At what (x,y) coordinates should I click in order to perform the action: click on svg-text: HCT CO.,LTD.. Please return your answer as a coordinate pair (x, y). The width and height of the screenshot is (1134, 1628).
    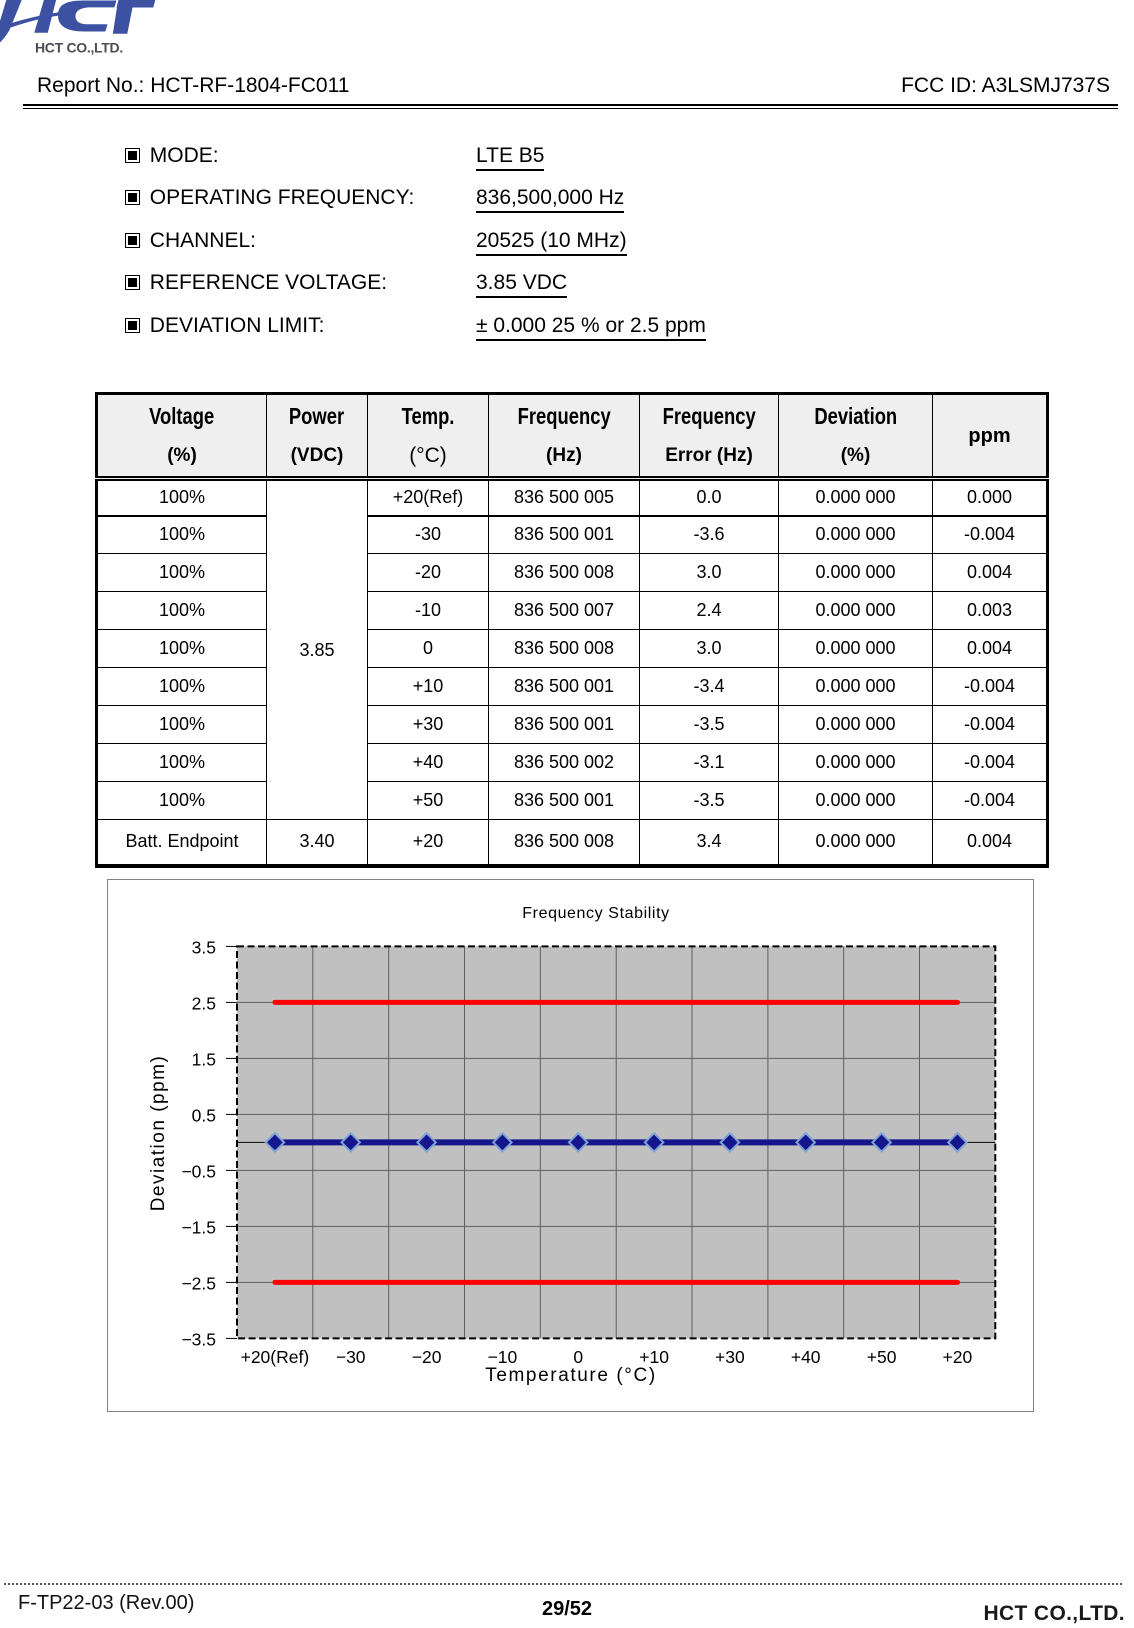
    Looking at the image, I should click on (79, 48).